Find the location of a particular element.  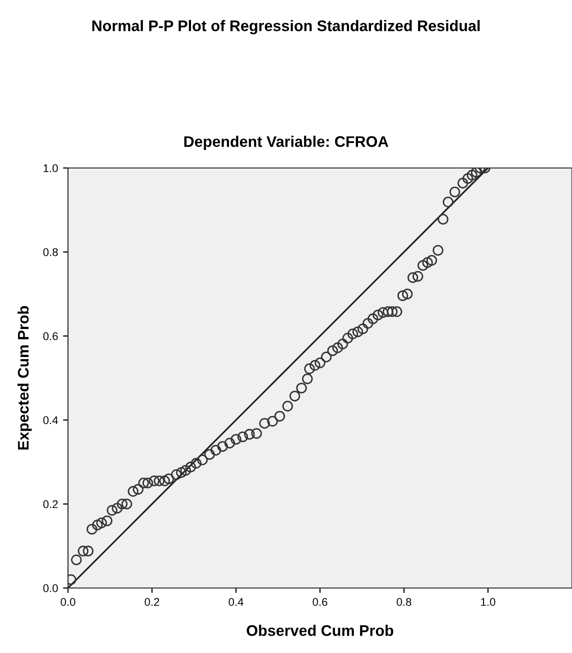

y-tick-label: 0.2 is located at coordinates (50, 504).